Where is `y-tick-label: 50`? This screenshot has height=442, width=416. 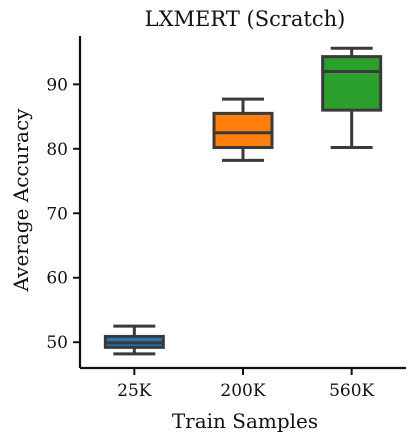 y-tick-label: 50 is located at coordinates (57, 343).